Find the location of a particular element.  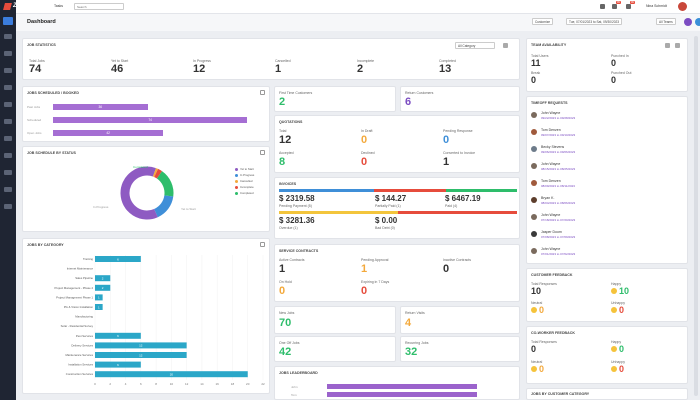

calendar-icon is located at coordinates (8, 53).